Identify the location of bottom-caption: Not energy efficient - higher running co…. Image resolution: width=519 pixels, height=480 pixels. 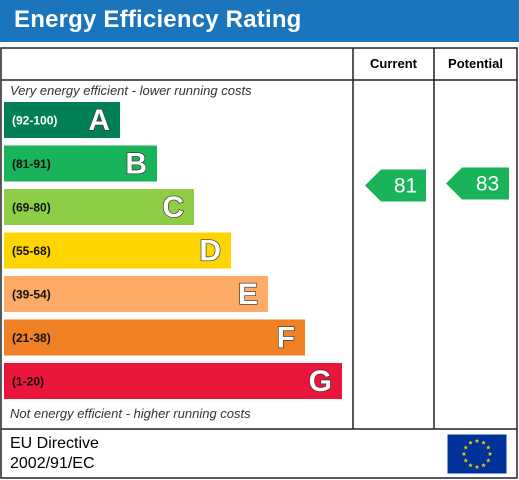
(130, 413).